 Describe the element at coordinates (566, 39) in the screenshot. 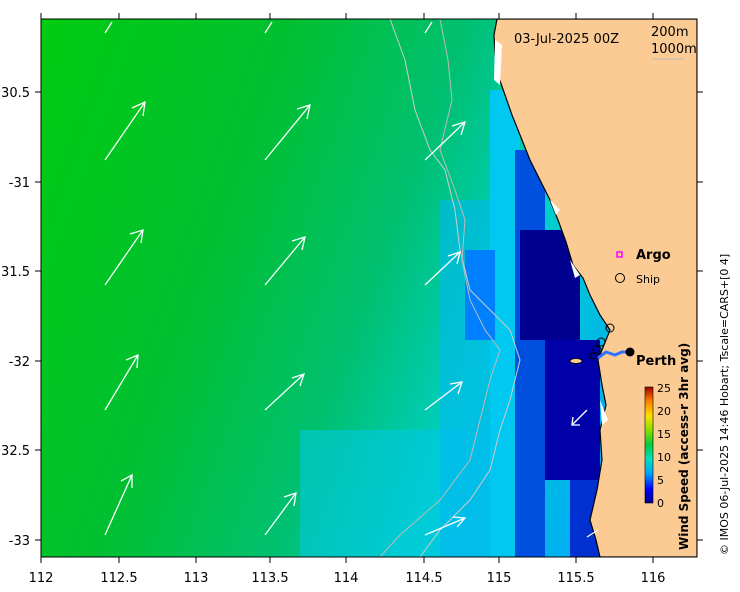

I see `map-date: 03-Jul-2025 00Z` at that location.